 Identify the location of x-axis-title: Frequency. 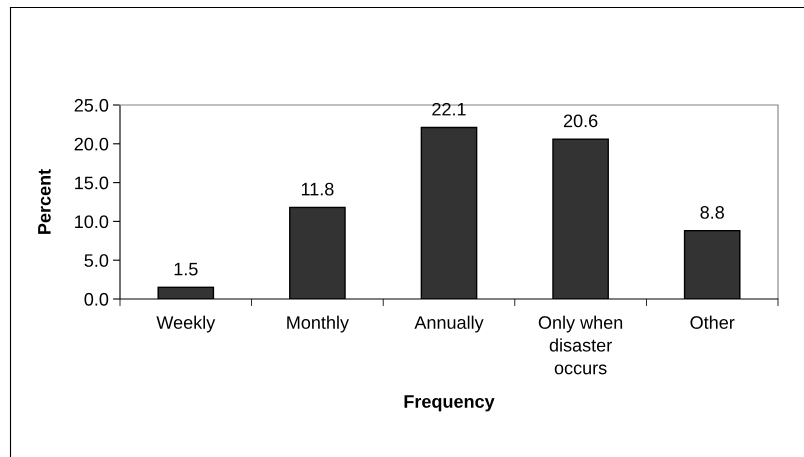
(449, 403).